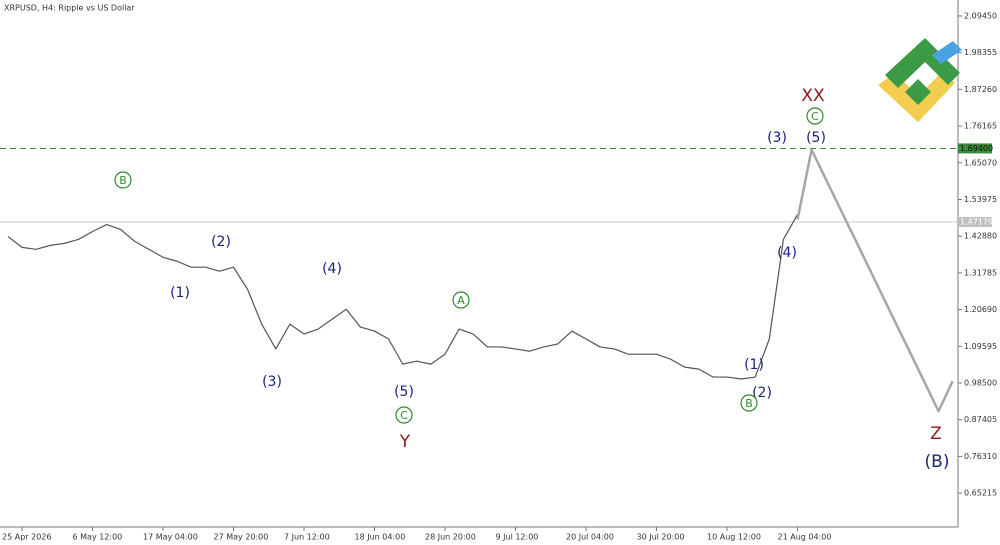  What do you see at coordinates (69, 8) in the screenshot?
I see `chart-title: XRPUSD, H4: Ripple vs US Dollar` at bounding box center [69, 8].